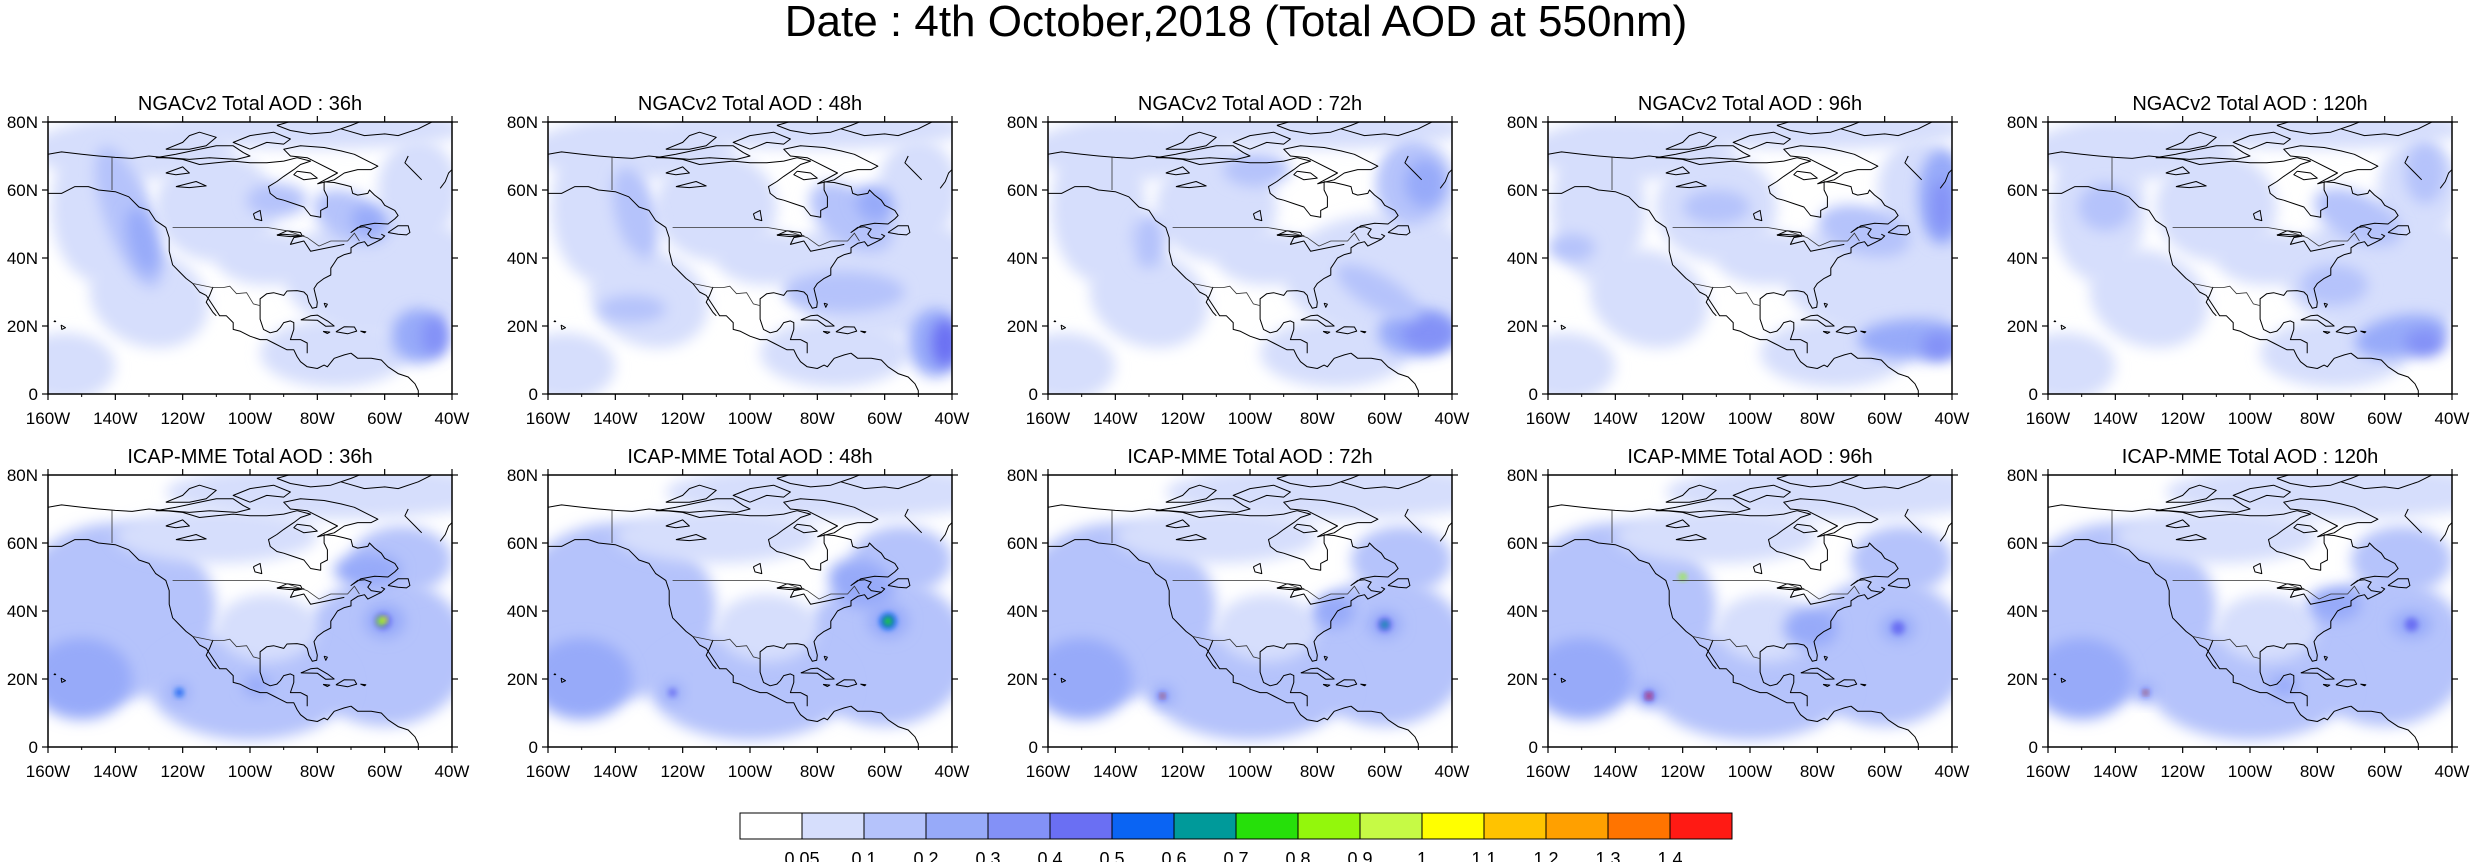  Describe the element at coordinates (817, 771) in the screenshot. I see `x-tick-label: 80W` at that location.